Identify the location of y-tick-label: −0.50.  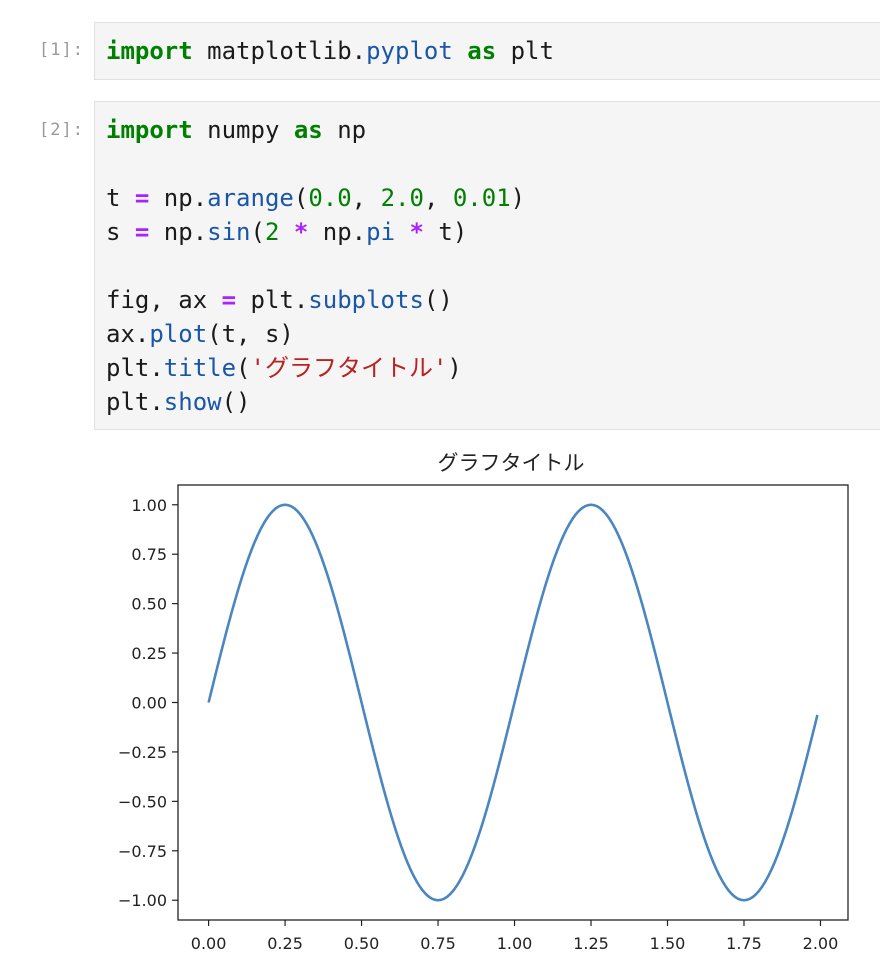
(142, 801).